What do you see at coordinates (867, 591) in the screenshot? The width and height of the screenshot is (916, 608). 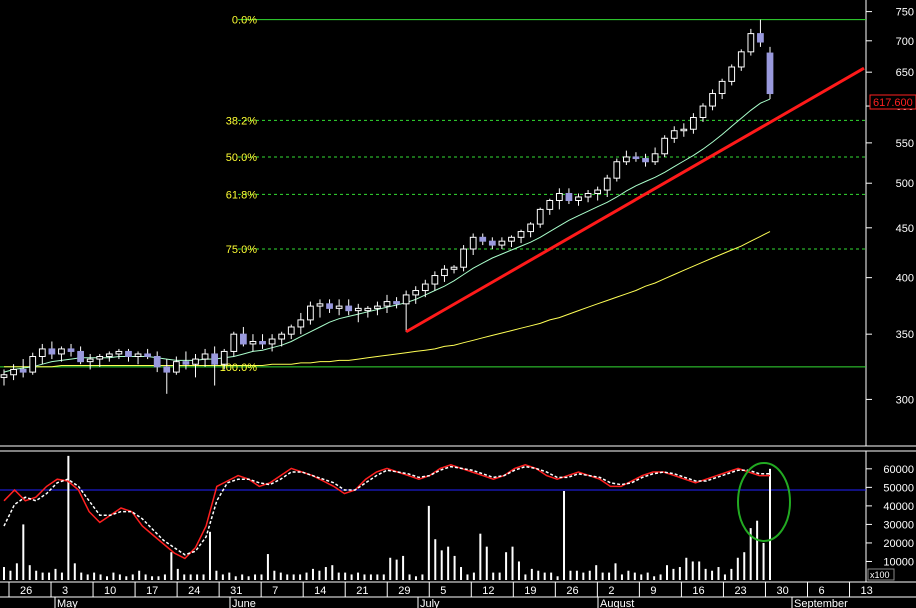 I see `date-tick-label: 13` at bounding box center [867, 591].